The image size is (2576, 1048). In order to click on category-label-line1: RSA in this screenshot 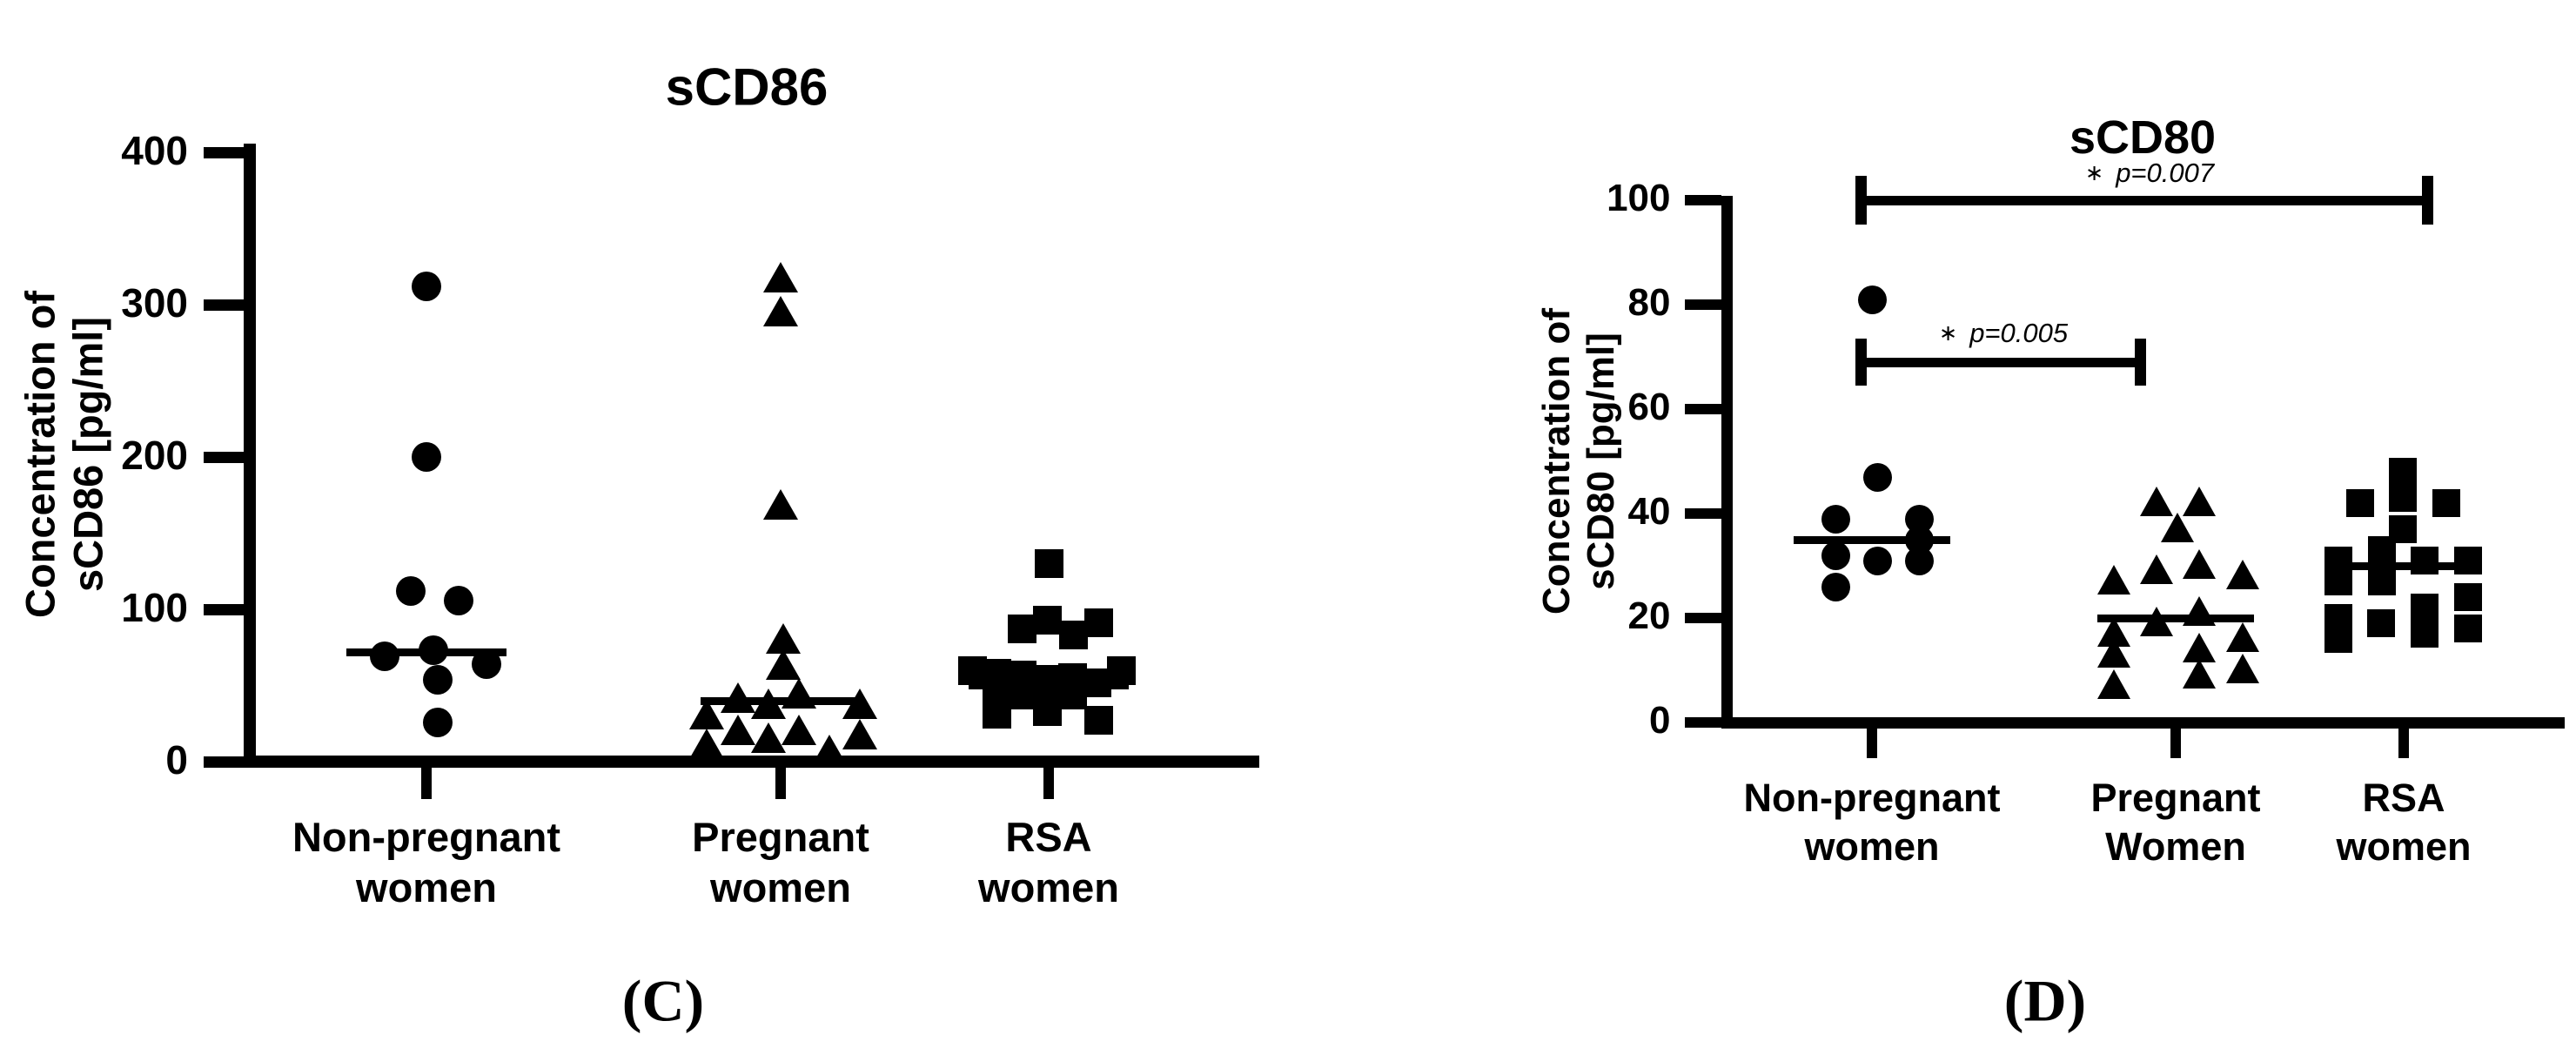, I will do `click(2403, 798)`.